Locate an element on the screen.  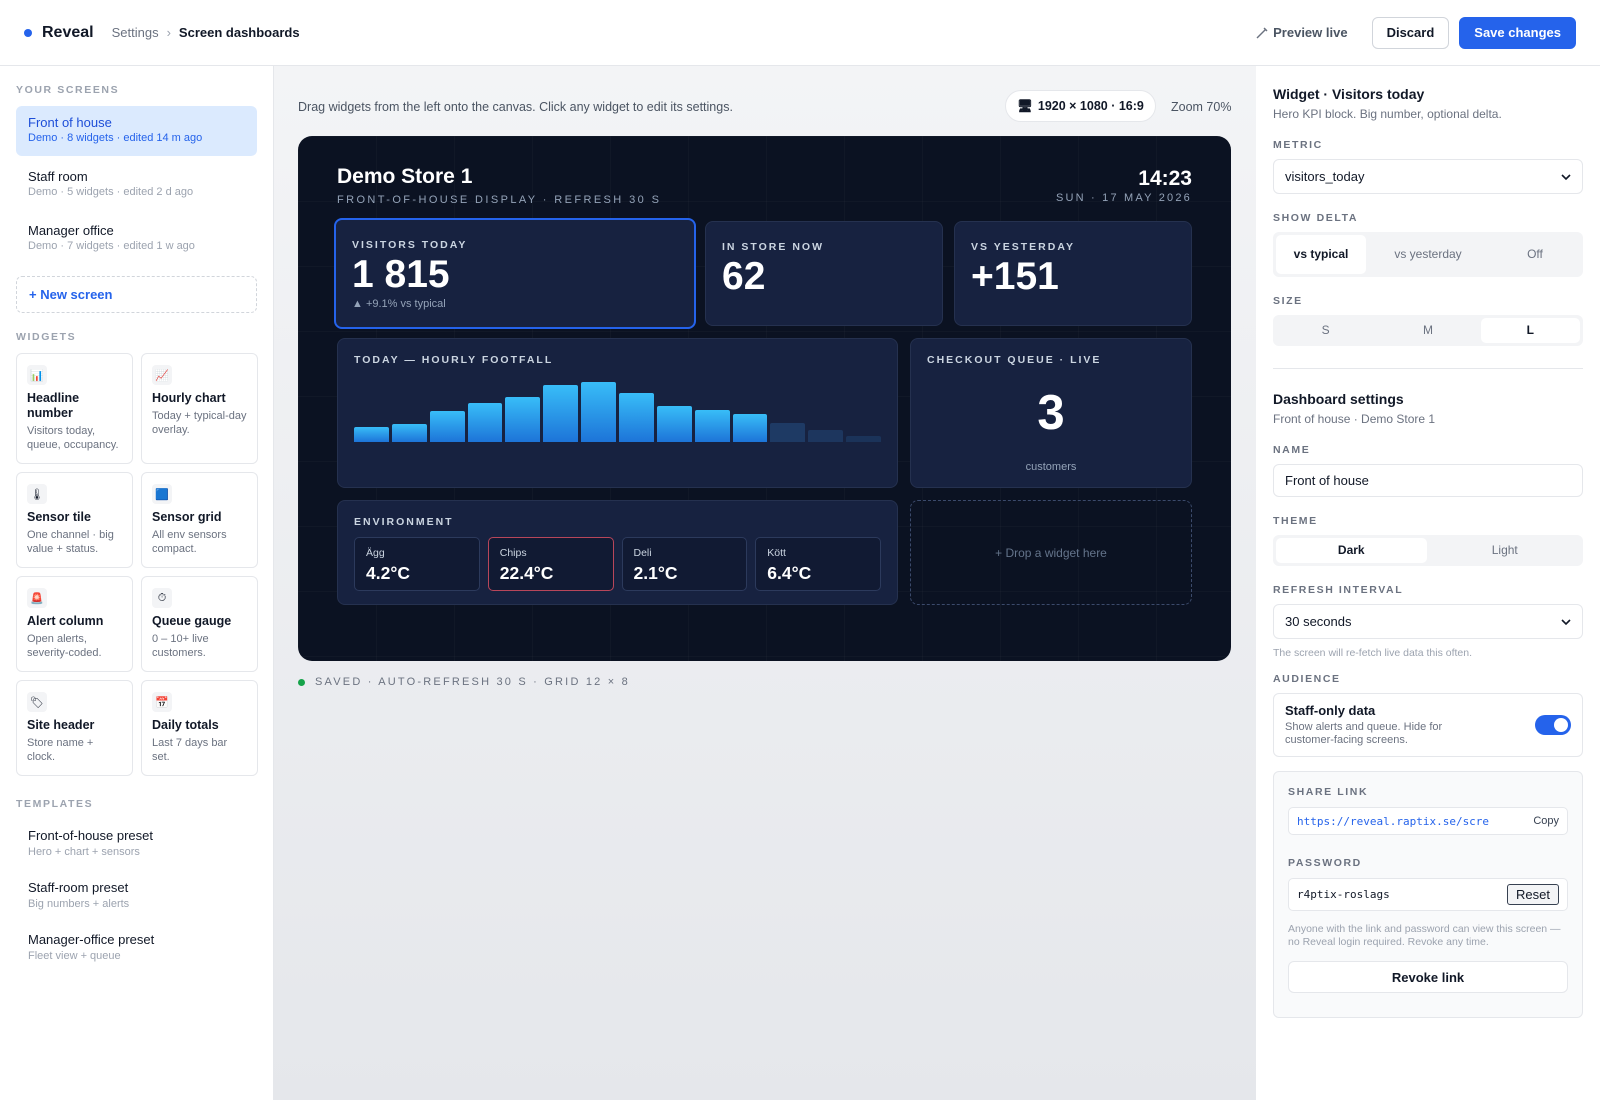
environment-sensor-tile: Deli 2.1°C is located at coordinates (684, 564).